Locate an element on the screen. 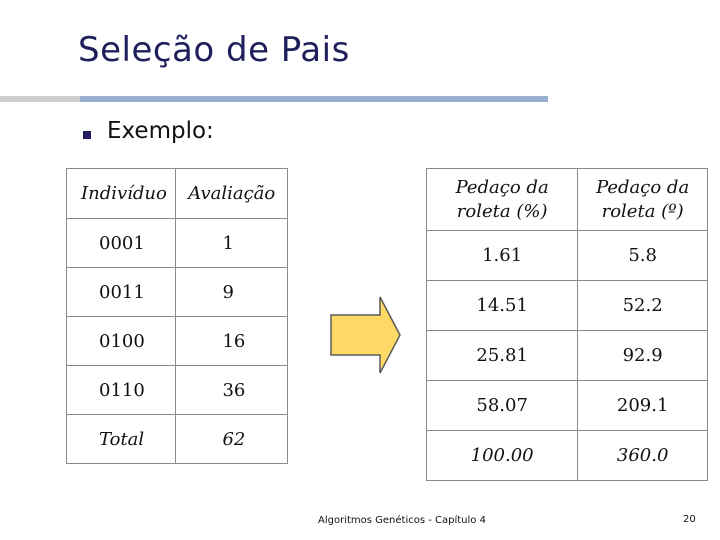 Image resolution: width=720 pixels, height=540 pixels. cell-degrees: 92.9 is located at coordinates (642, 355).